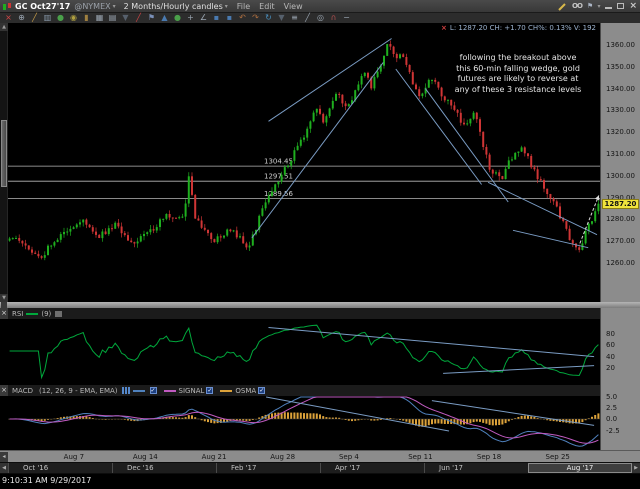  What do you see at coordinates (243, 6) in the screenshot?
I see `menu-file: File` at bounding box center [243, 6].